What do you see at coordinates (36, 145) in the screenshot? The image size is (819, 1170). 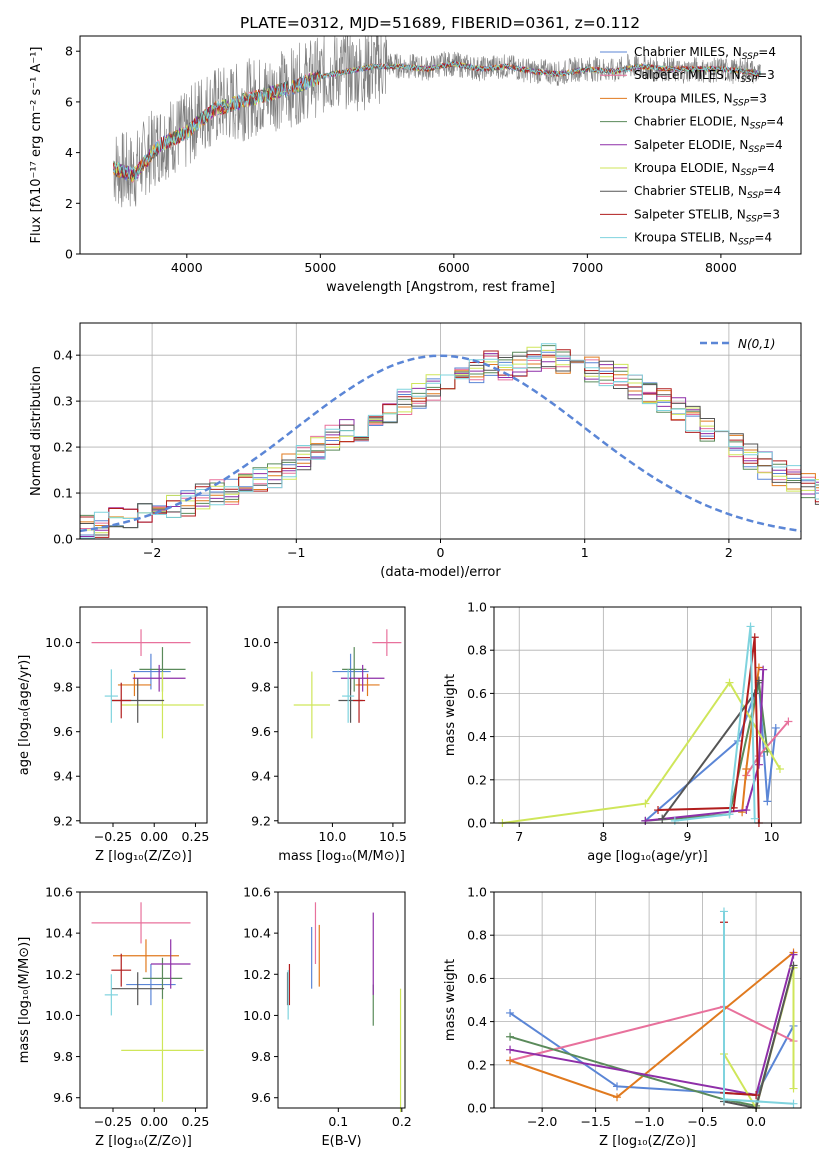 I see `y-axis-label: Flux [fλ10⁻¹⁷ erg cm⁻² s⁻¹ A⁻¹]` at bounding box center [36, 145].